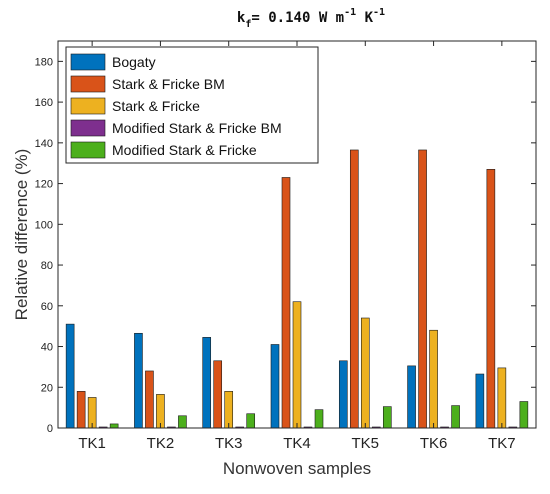 The height and width of the screenshot is (494, 550). What do you see at coordinates (366, 443) in the screenshot?
I see `x-tick-label-tk5: TK5` at bounding box center [366, 443].